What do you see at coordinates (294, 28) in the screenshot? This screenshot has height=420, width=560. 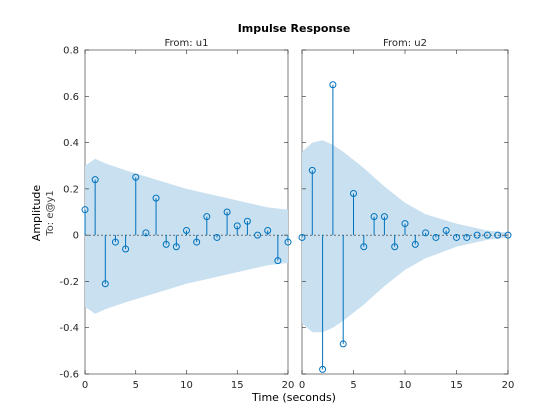 I see `chart-title: Impulse Response` at bounding box center [294, 28].